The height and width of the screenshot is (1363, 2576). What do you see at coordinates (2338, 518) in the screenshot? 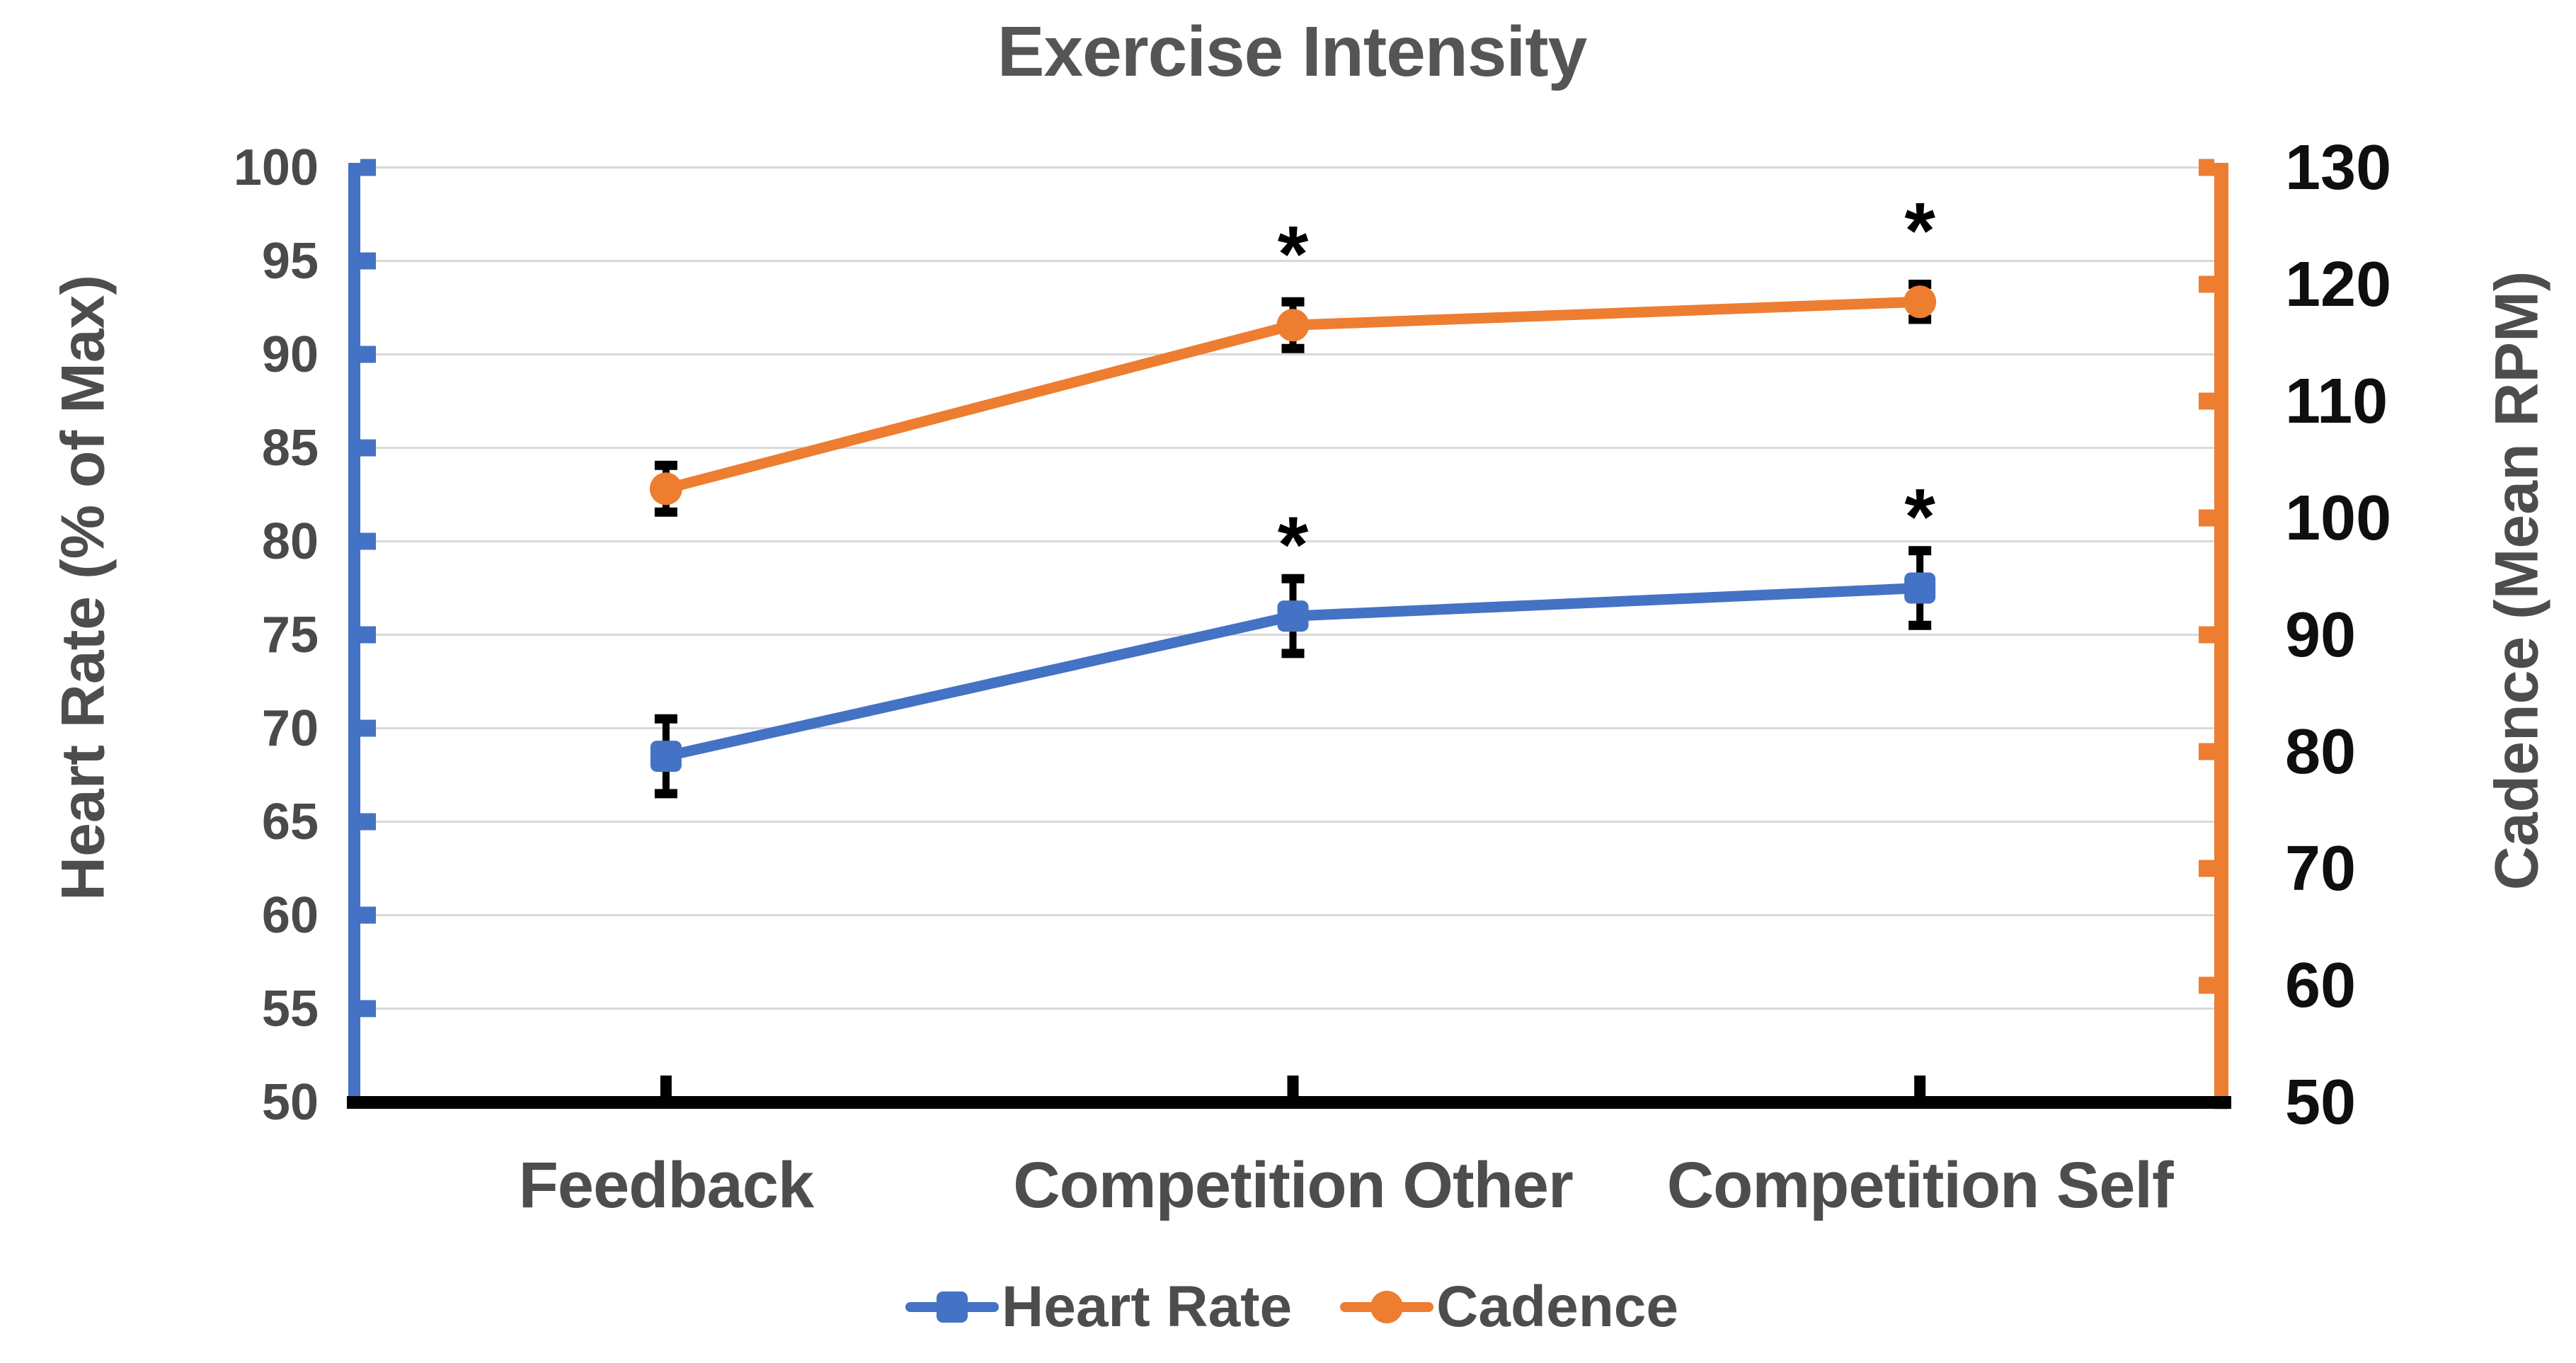
I see `right-axis-tick-label: 100` at bounding box center [2338, 518].